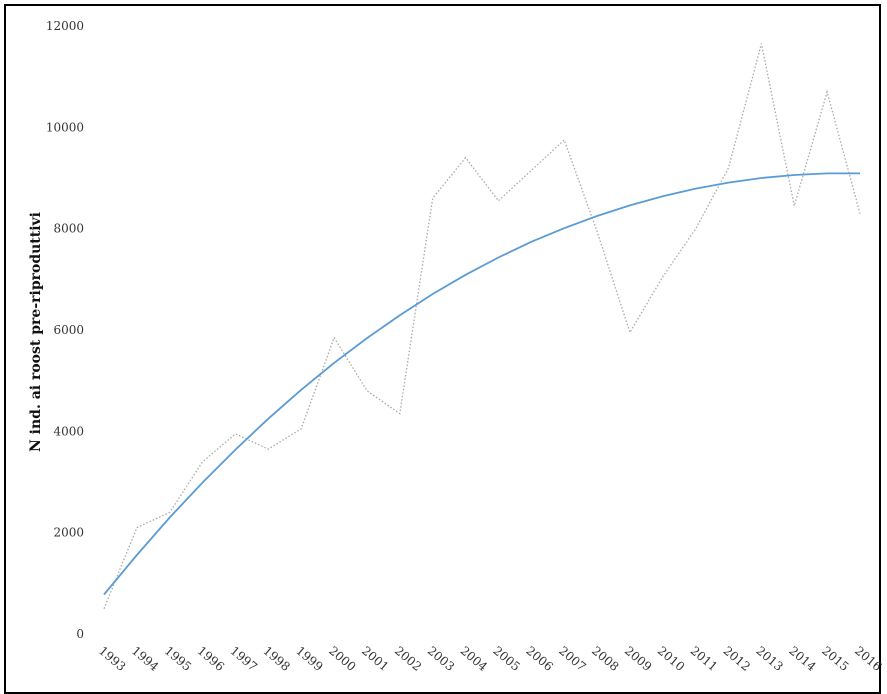  I want to click on x-tick-label: 2001, so click(375, 659).